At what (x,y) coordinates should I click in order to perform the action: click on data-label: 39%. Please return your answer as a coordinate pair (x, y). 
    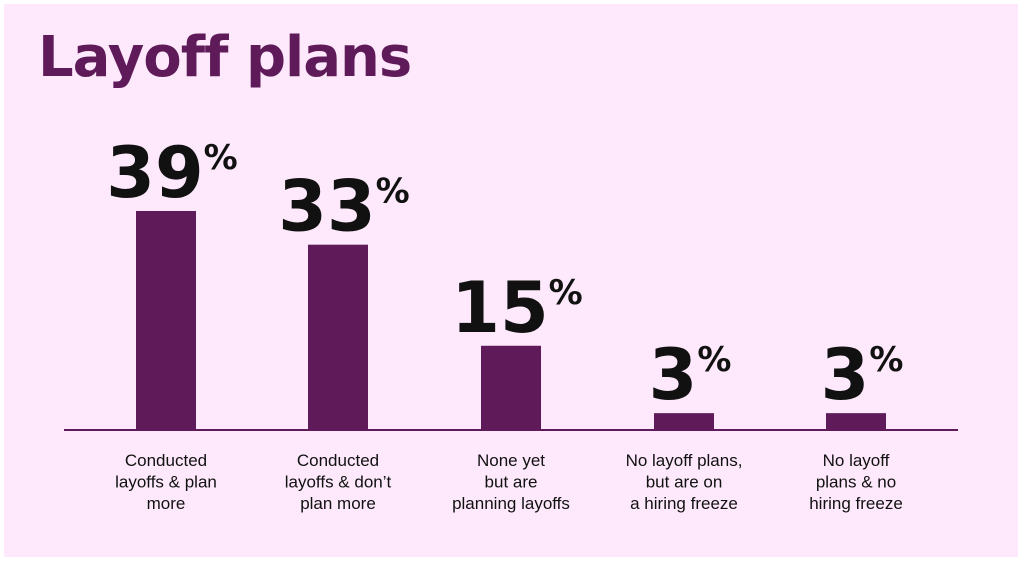
    Looking at the image, I should click on (172, 173).